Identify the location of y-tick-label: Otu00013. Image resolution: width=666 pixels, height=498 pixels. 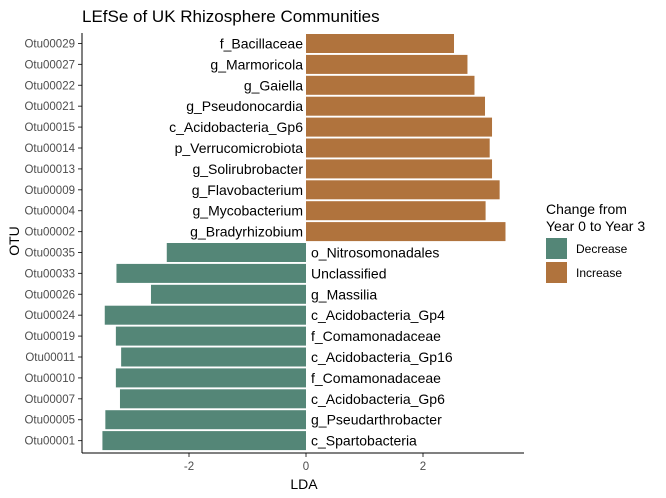
(49, 170).